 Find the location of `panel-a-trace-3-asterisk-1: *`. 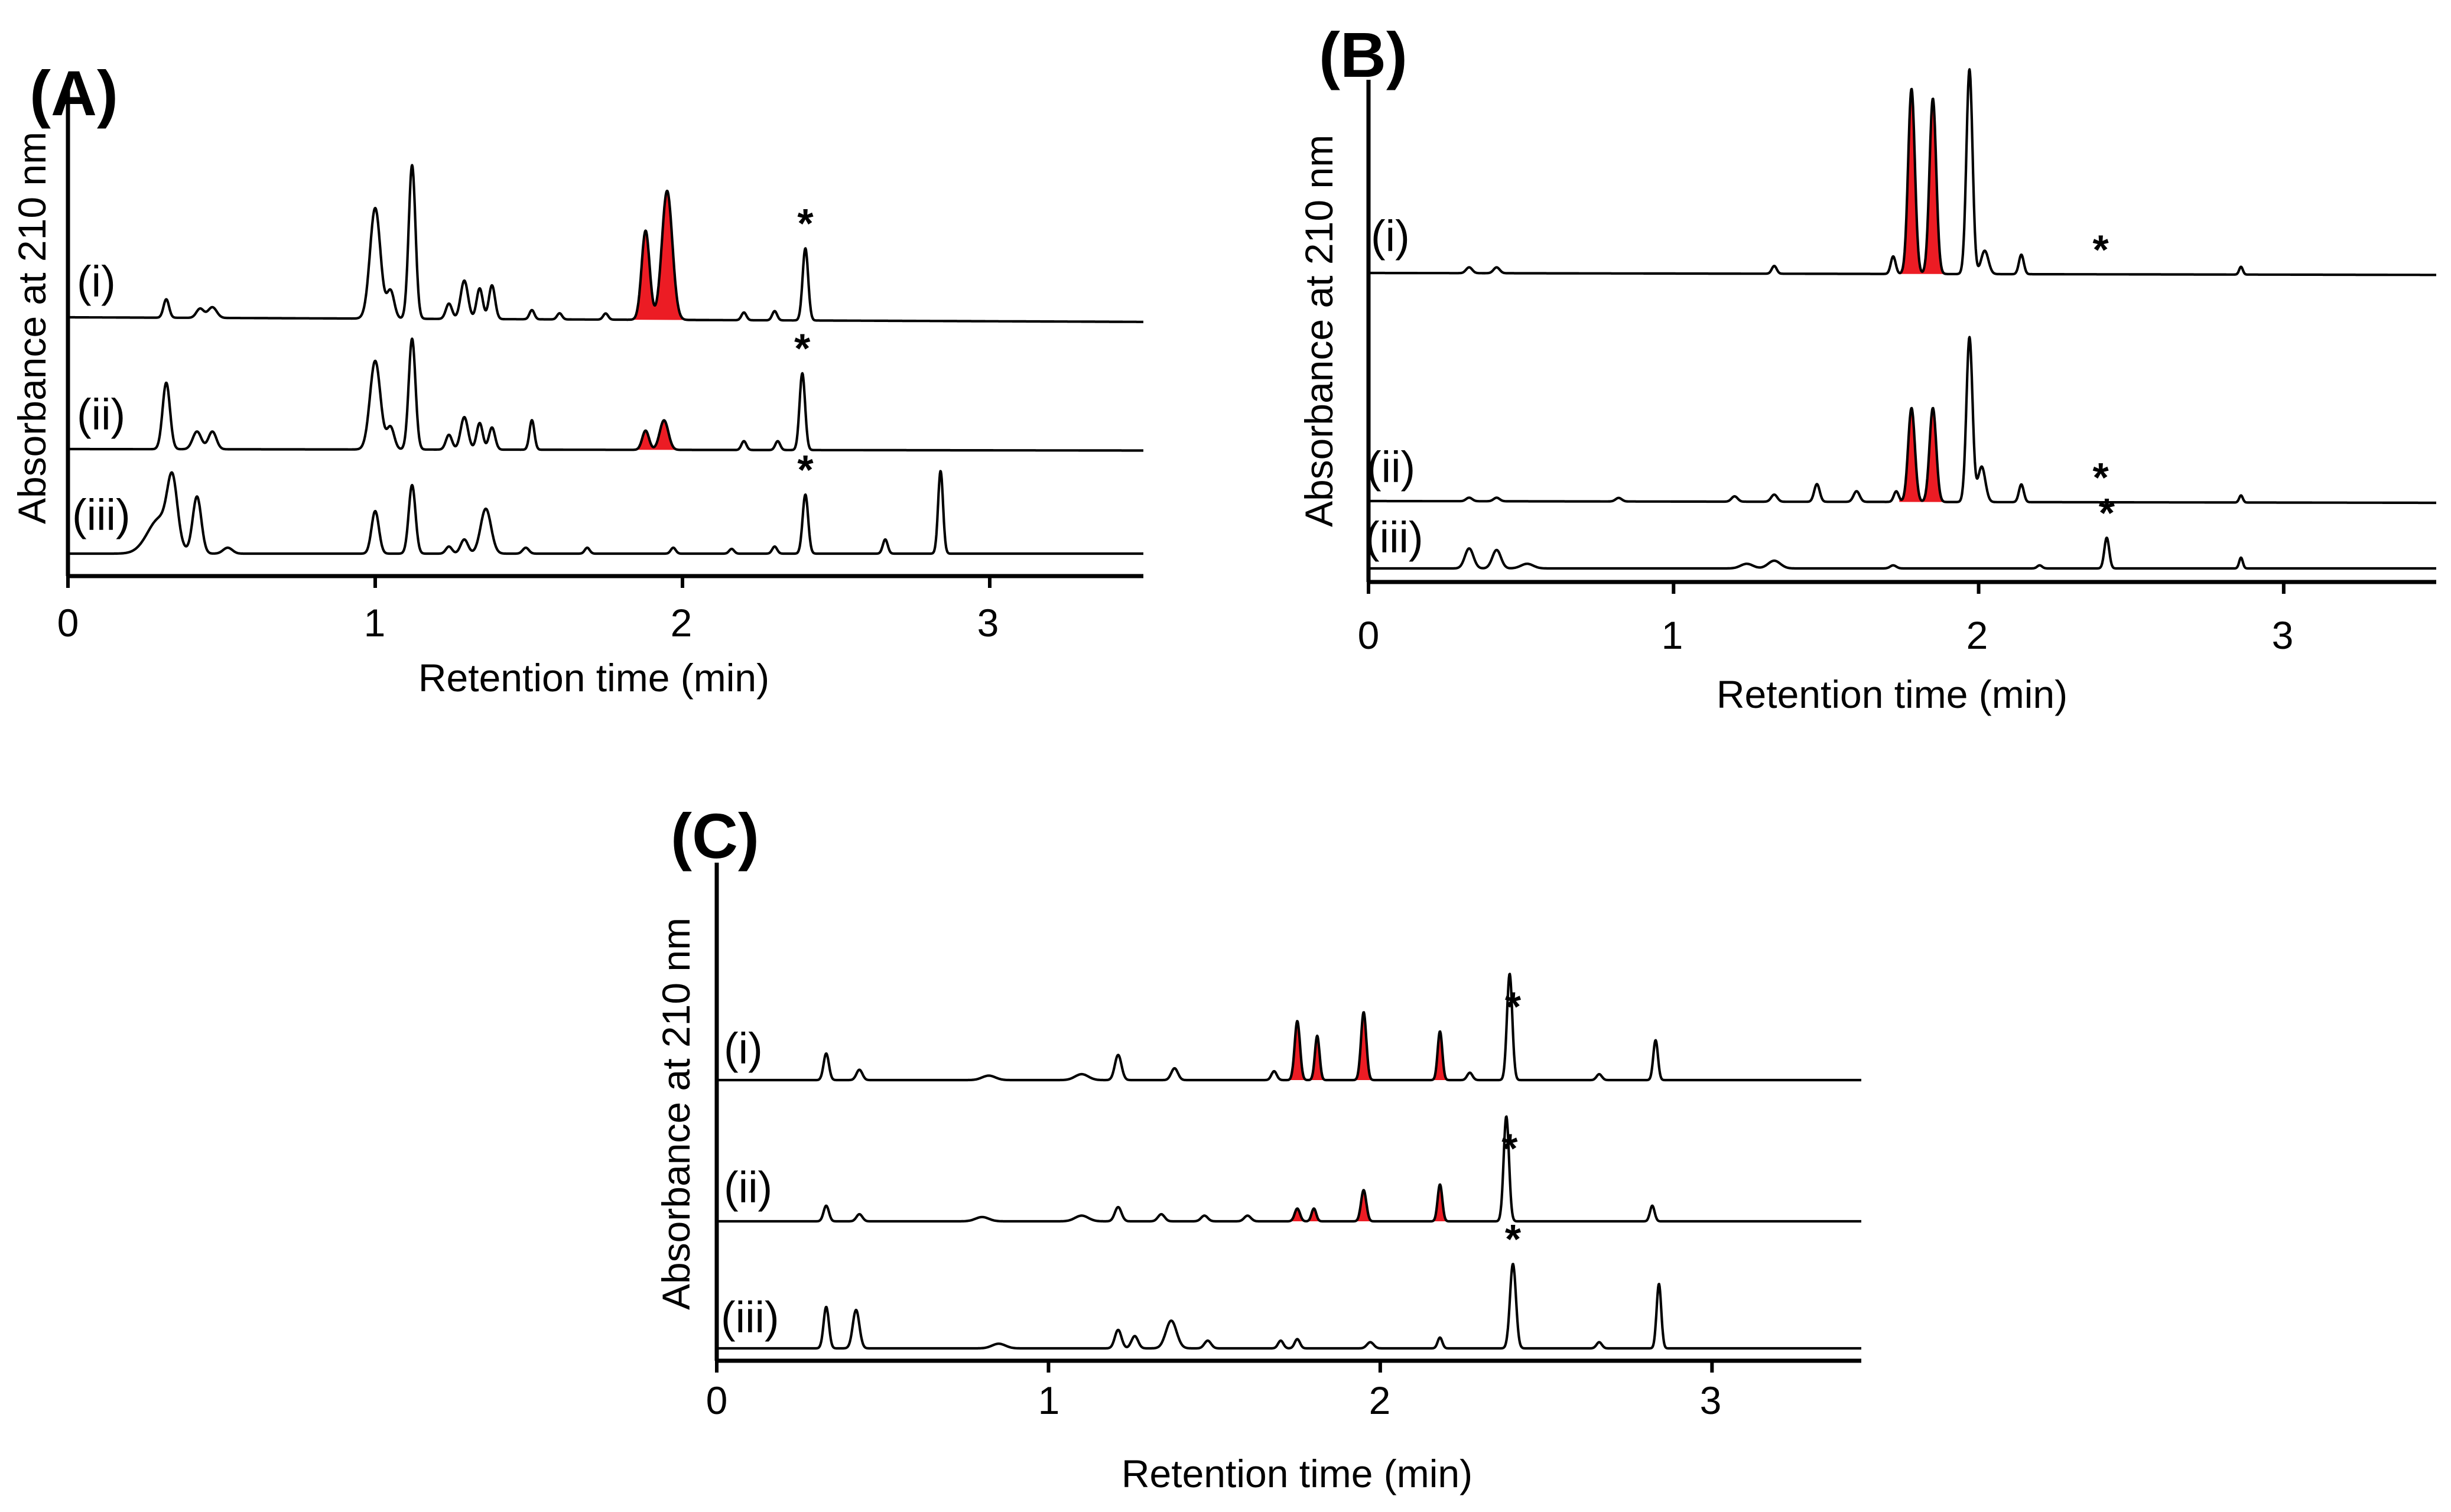

panel-a-trace-3-asterisk-1: * is located at coordinates (805, 470).